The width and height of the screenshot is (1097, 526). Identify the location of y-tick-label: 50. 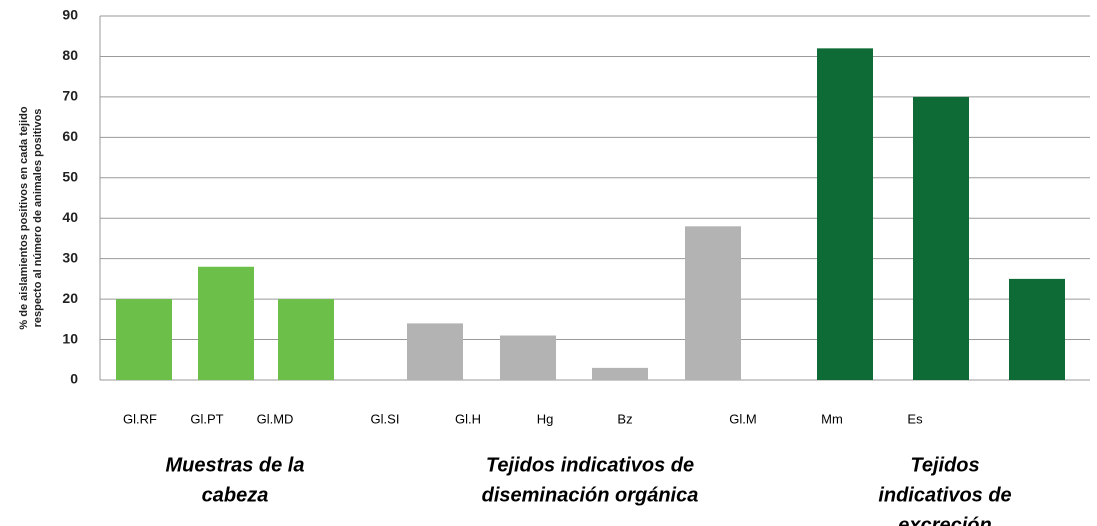
(70, 176).